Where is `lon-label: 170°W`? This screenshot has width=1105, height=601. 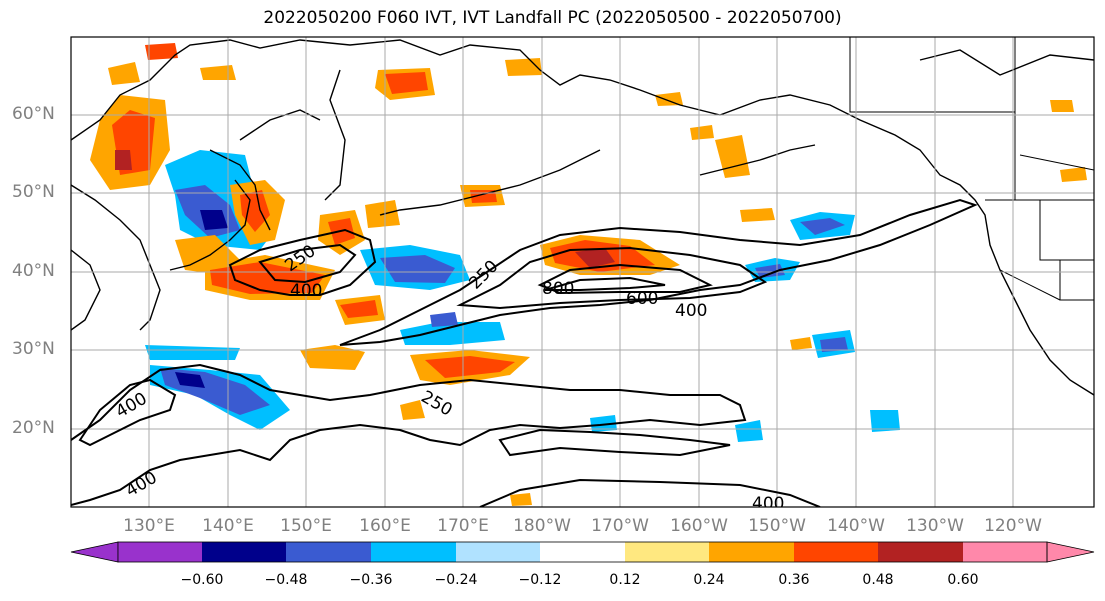
lon-label: 170°W is located at coordinates (620, 526).